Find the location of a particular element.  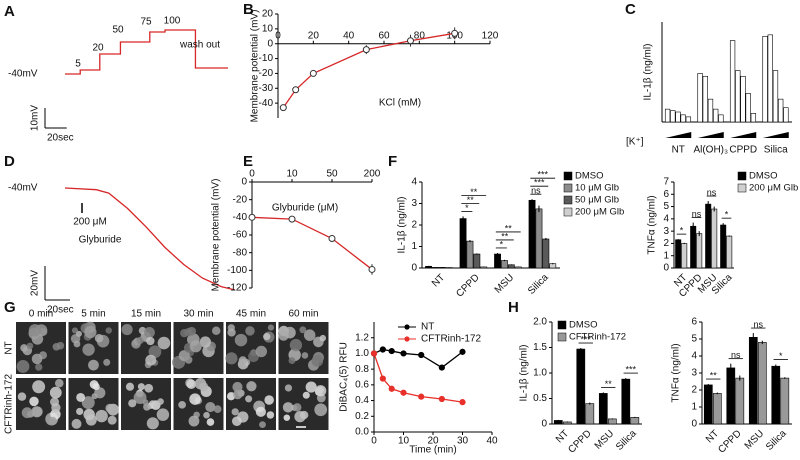

y-tick-label: 5 is located at coordinates (666, 206).